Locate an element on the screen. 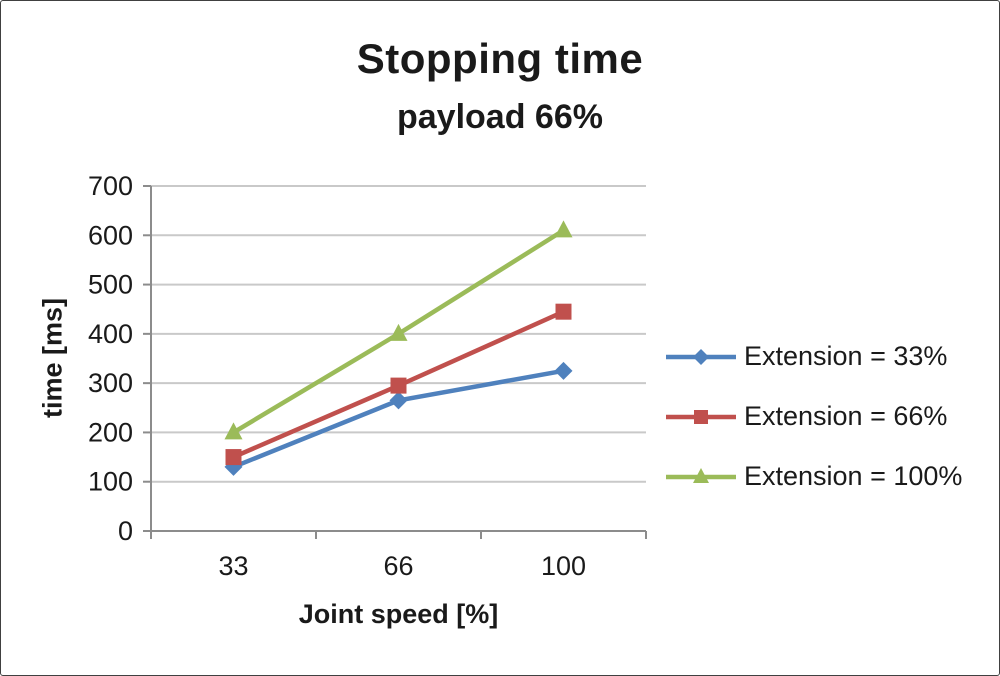 This screenshot has height=676, width=1000. legend-label: Extension = 33% is located at coordinates (846, 356).